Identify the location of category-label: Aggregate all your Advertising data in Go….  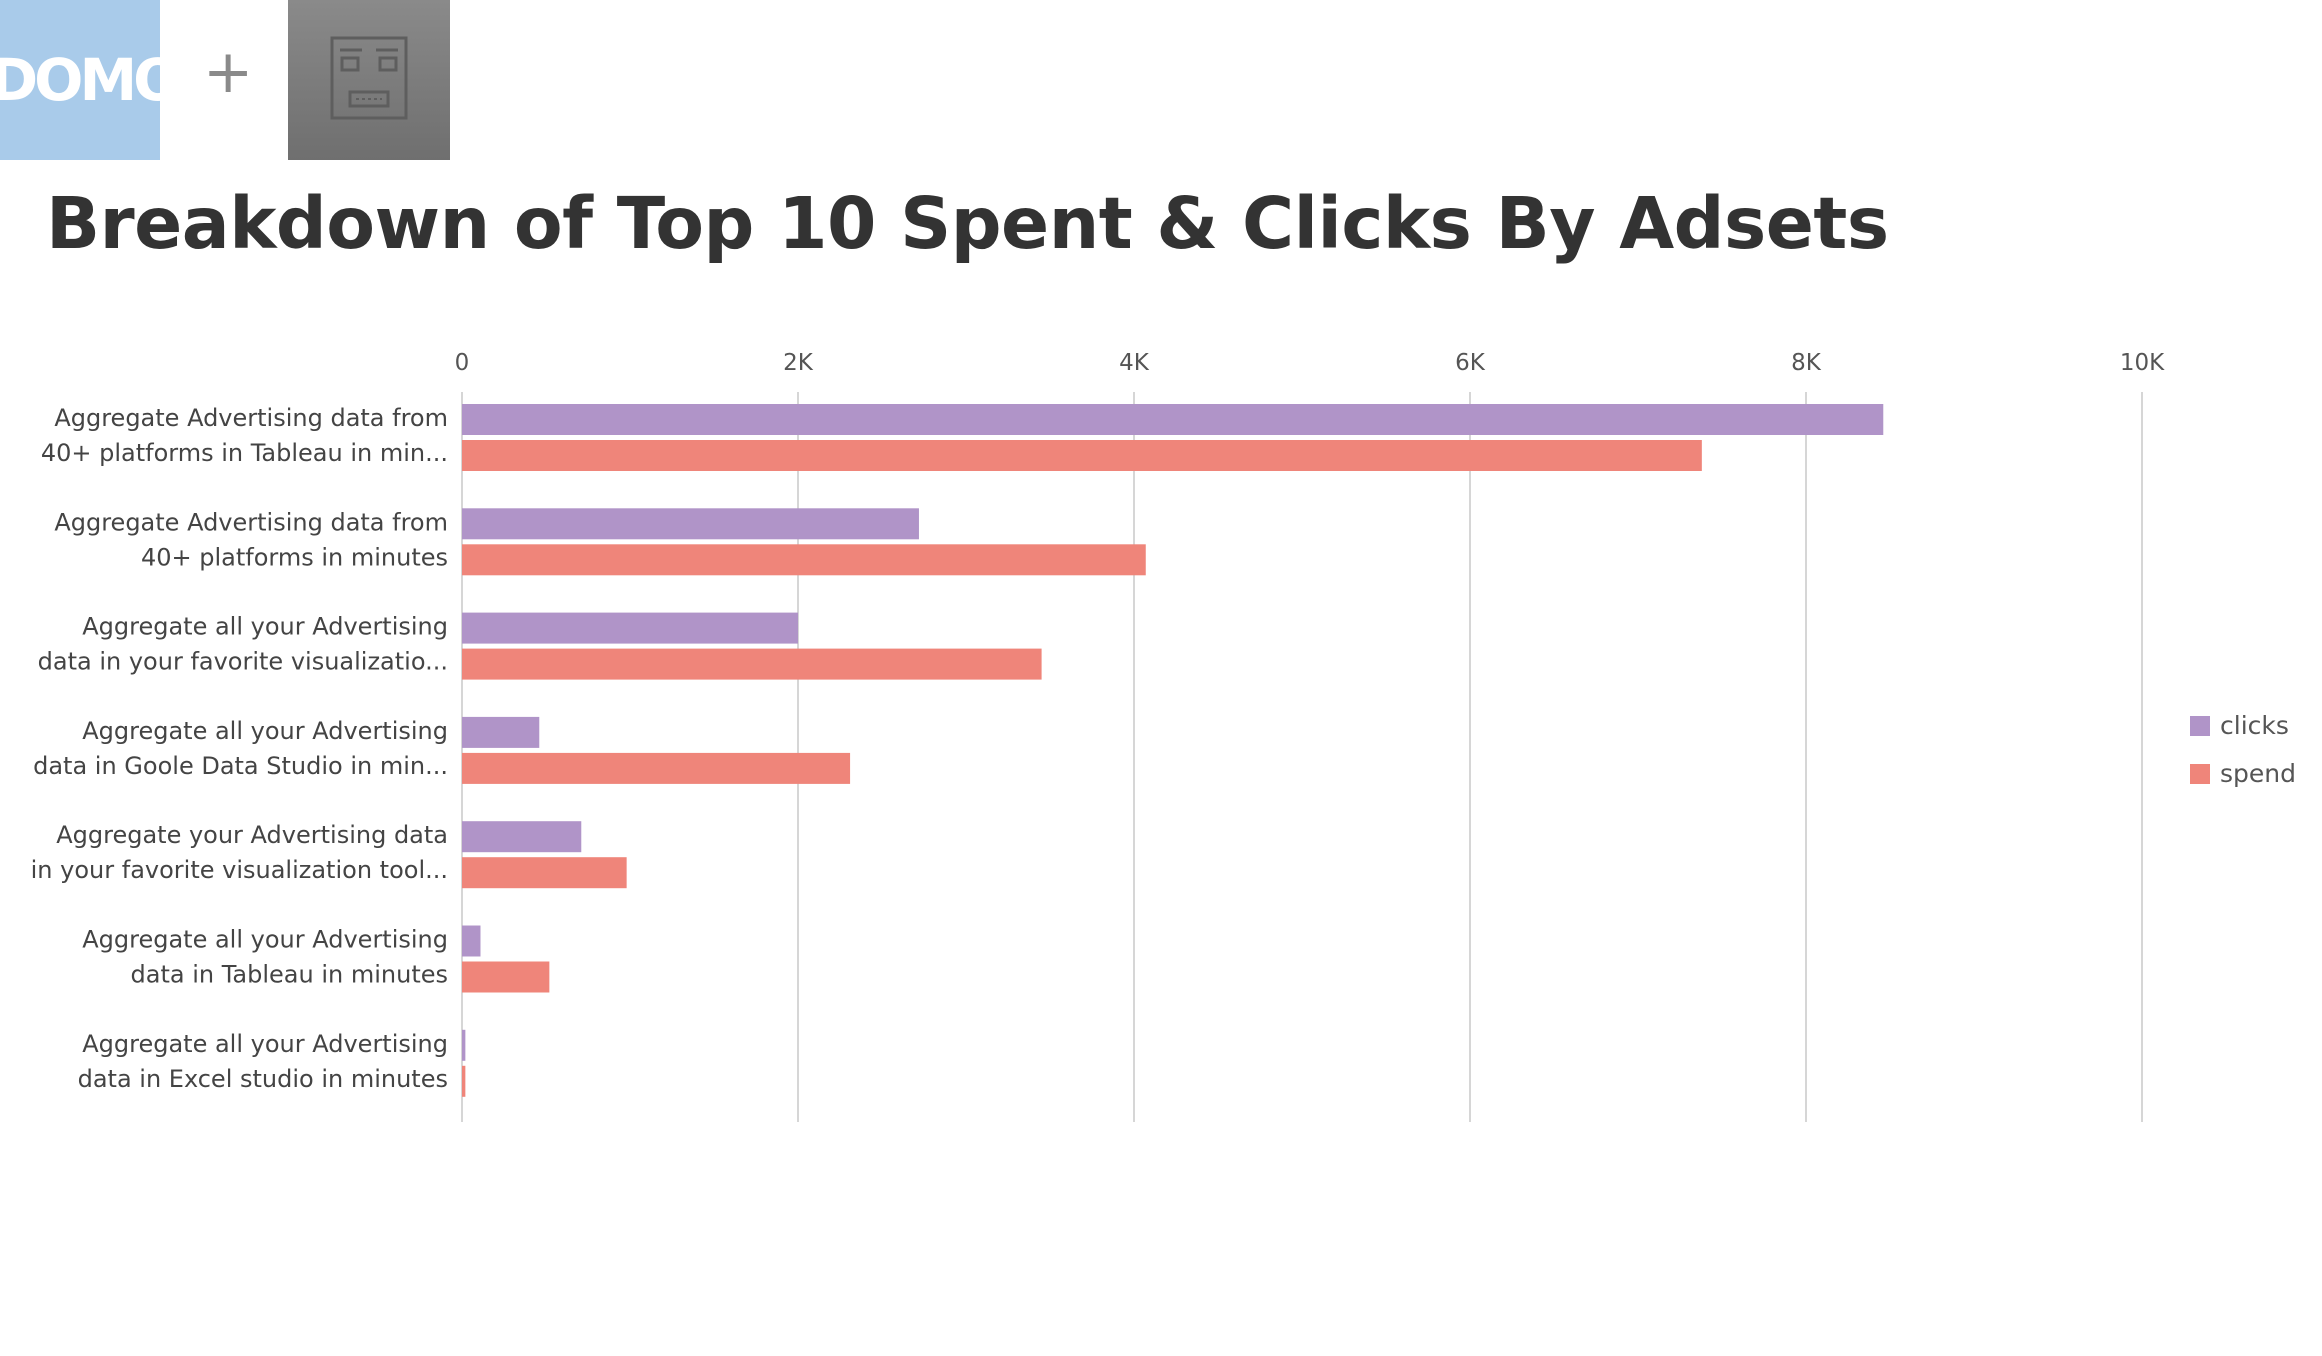
(240, 748).